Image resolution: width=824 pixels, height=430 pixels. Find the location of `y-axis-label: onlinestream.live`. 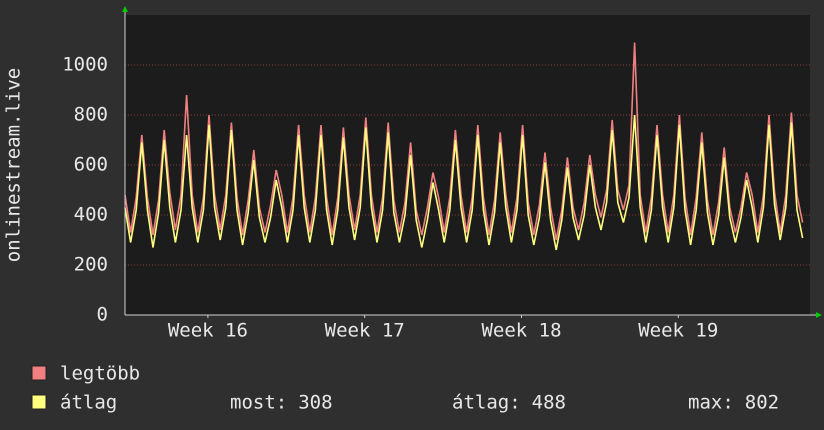

y-axis-label: onlinestream.live is located at coordinates (14, 165).